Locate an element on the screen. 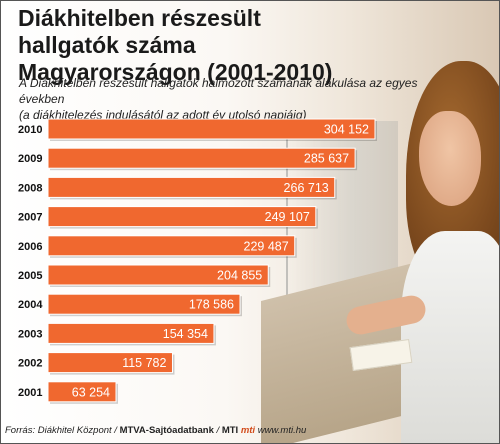  bar-2009 is located at coordinates (201, 158).